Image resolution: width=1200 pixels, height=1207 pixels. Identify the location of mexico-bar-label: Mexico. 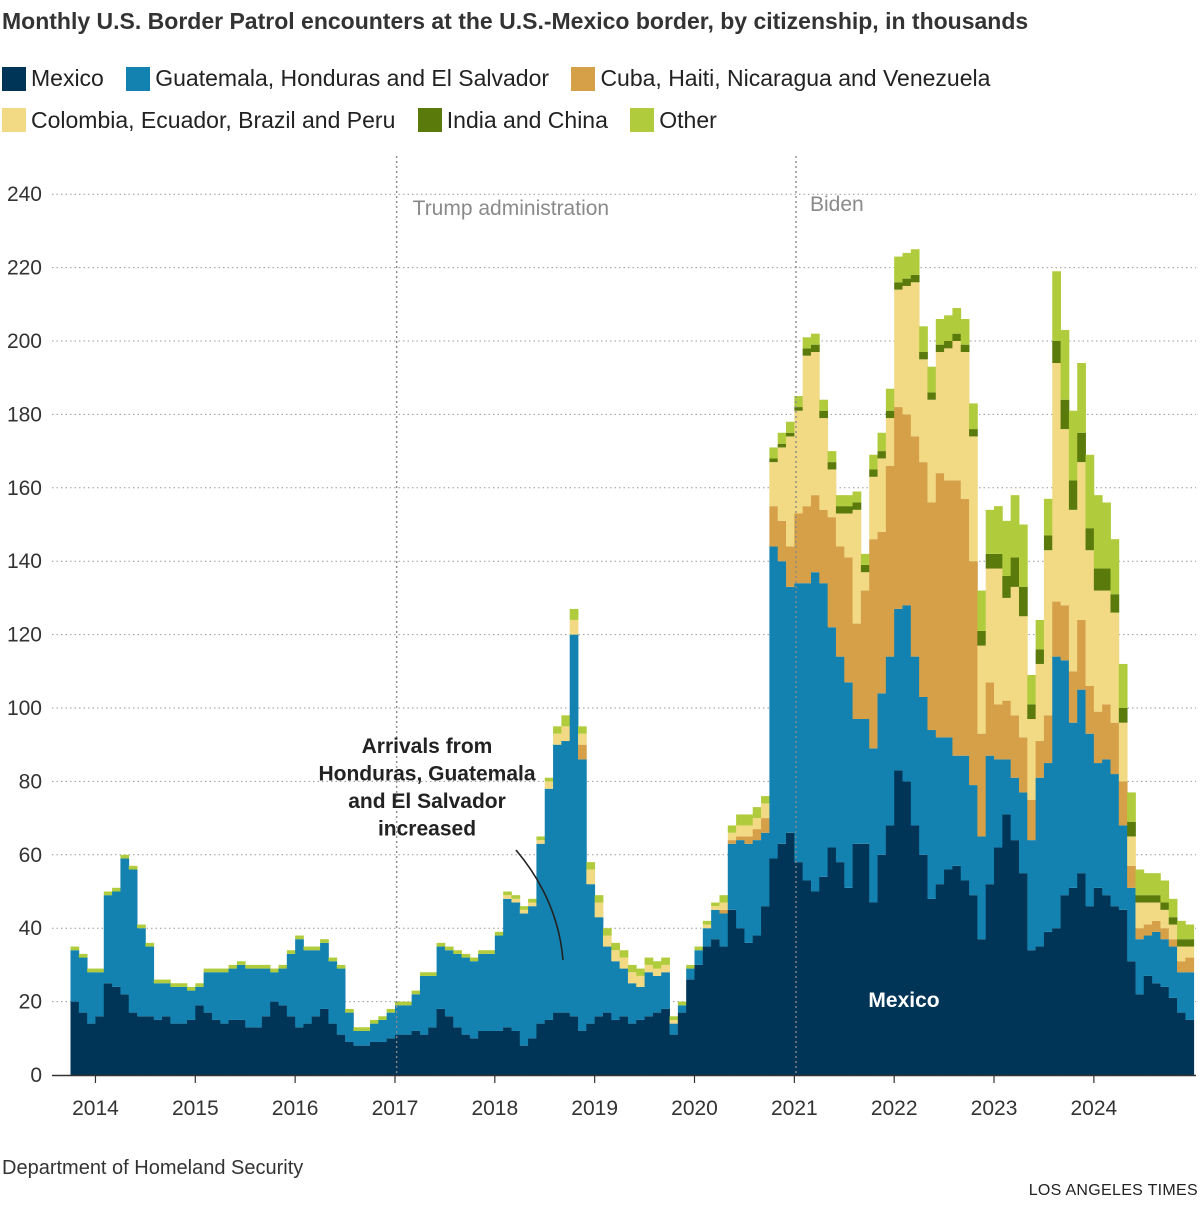
(903, 1000).